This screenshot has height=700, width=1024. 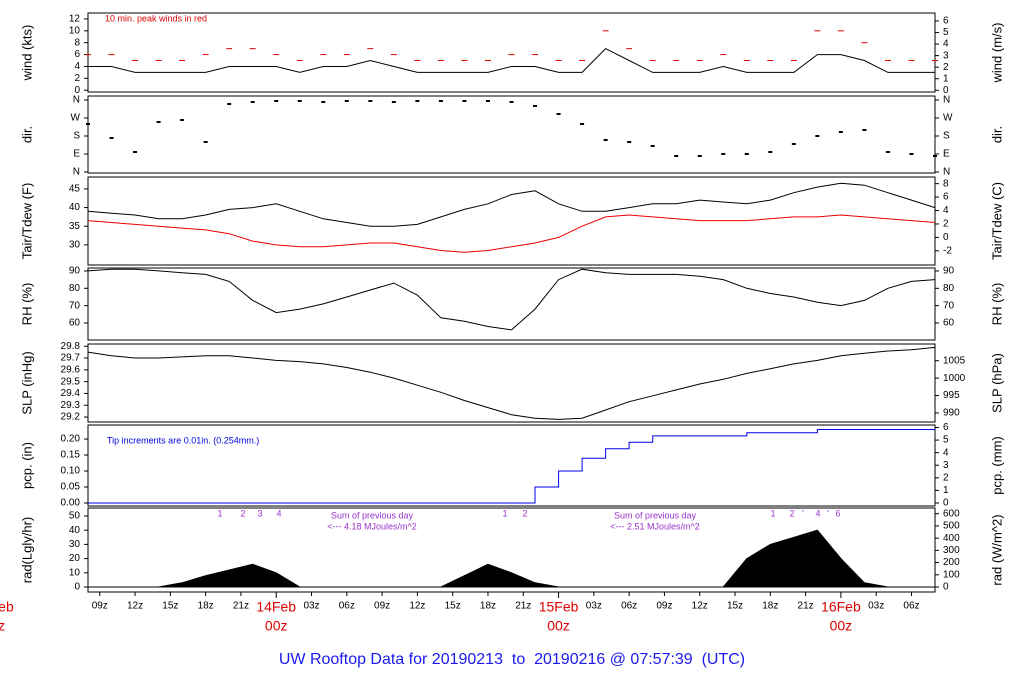 I want to click on y2-tick-label: 90, so click(x=949, y=271).